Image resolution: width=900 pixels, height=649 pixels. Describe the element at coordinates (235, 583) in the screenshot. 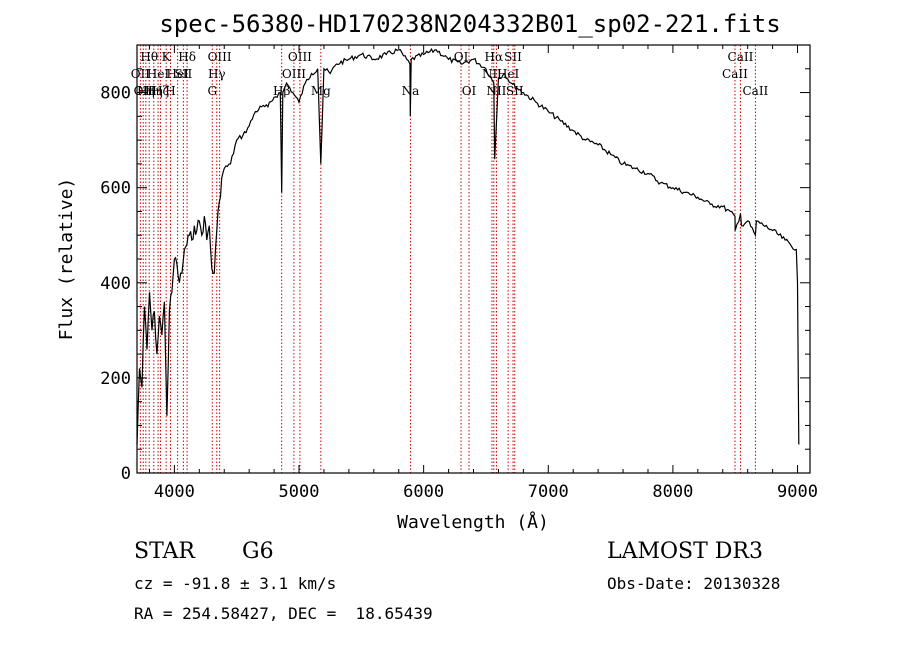

I see `redshift-cz: cz = -91.8 ± 3.1 km/s` at that location.